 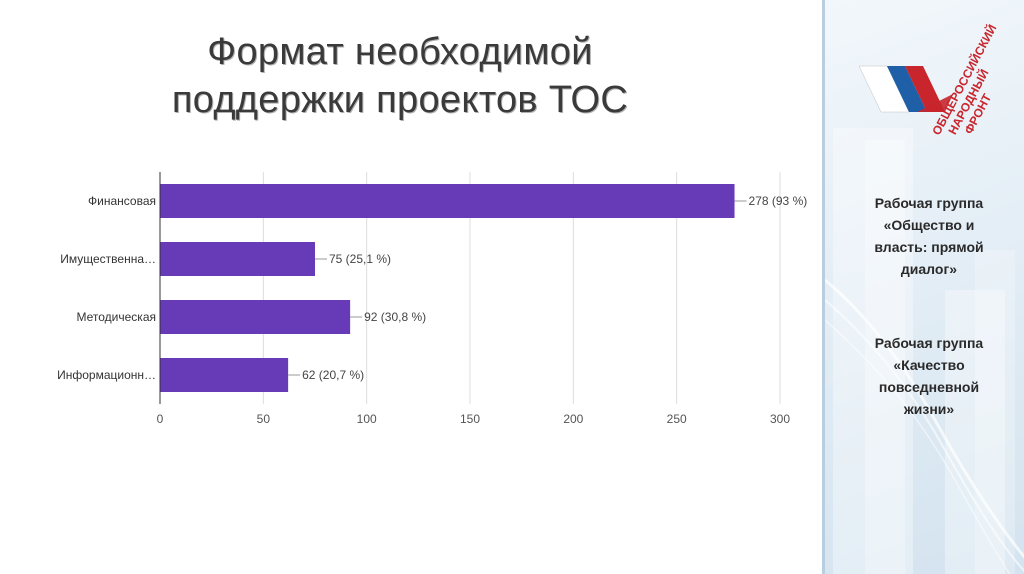 I want to click on group-1-line-1: Рабочая группа, so click(x=929, y=203).